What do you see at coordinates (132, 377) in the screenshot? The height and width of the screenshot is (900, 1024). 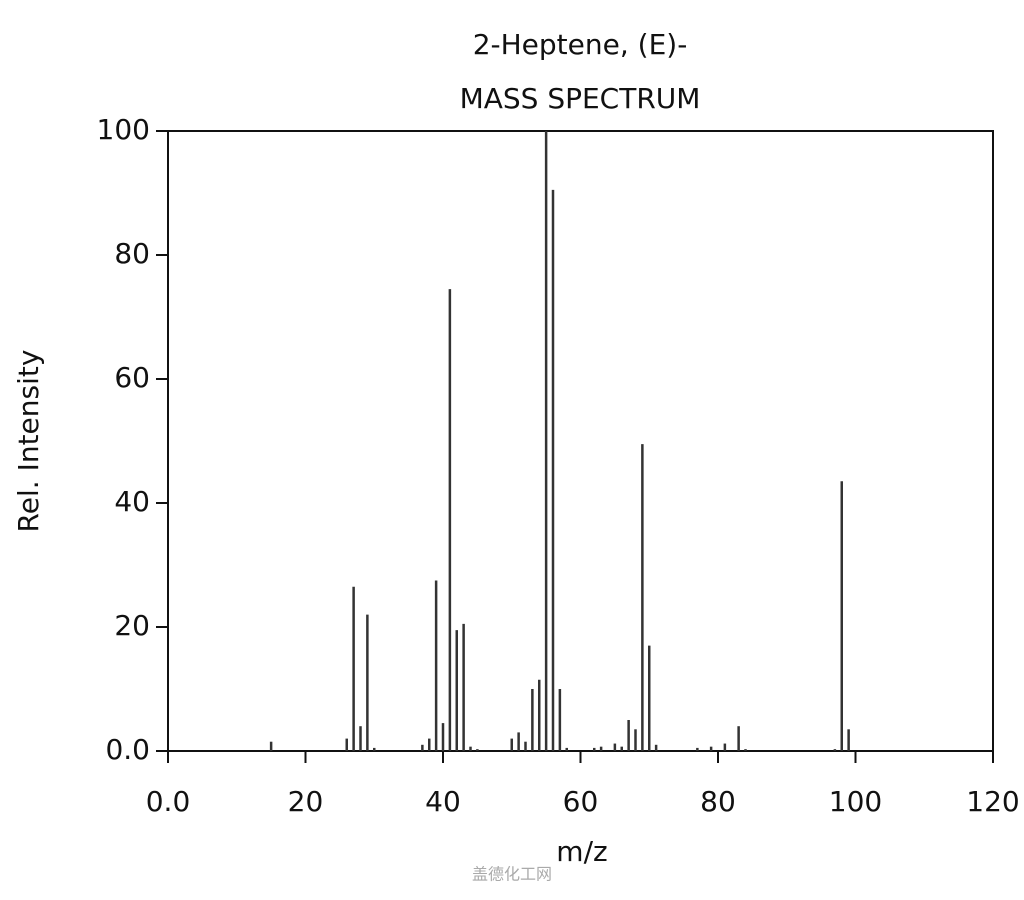 I see `y-tick-label: 60` at bounding box center [132, 377].